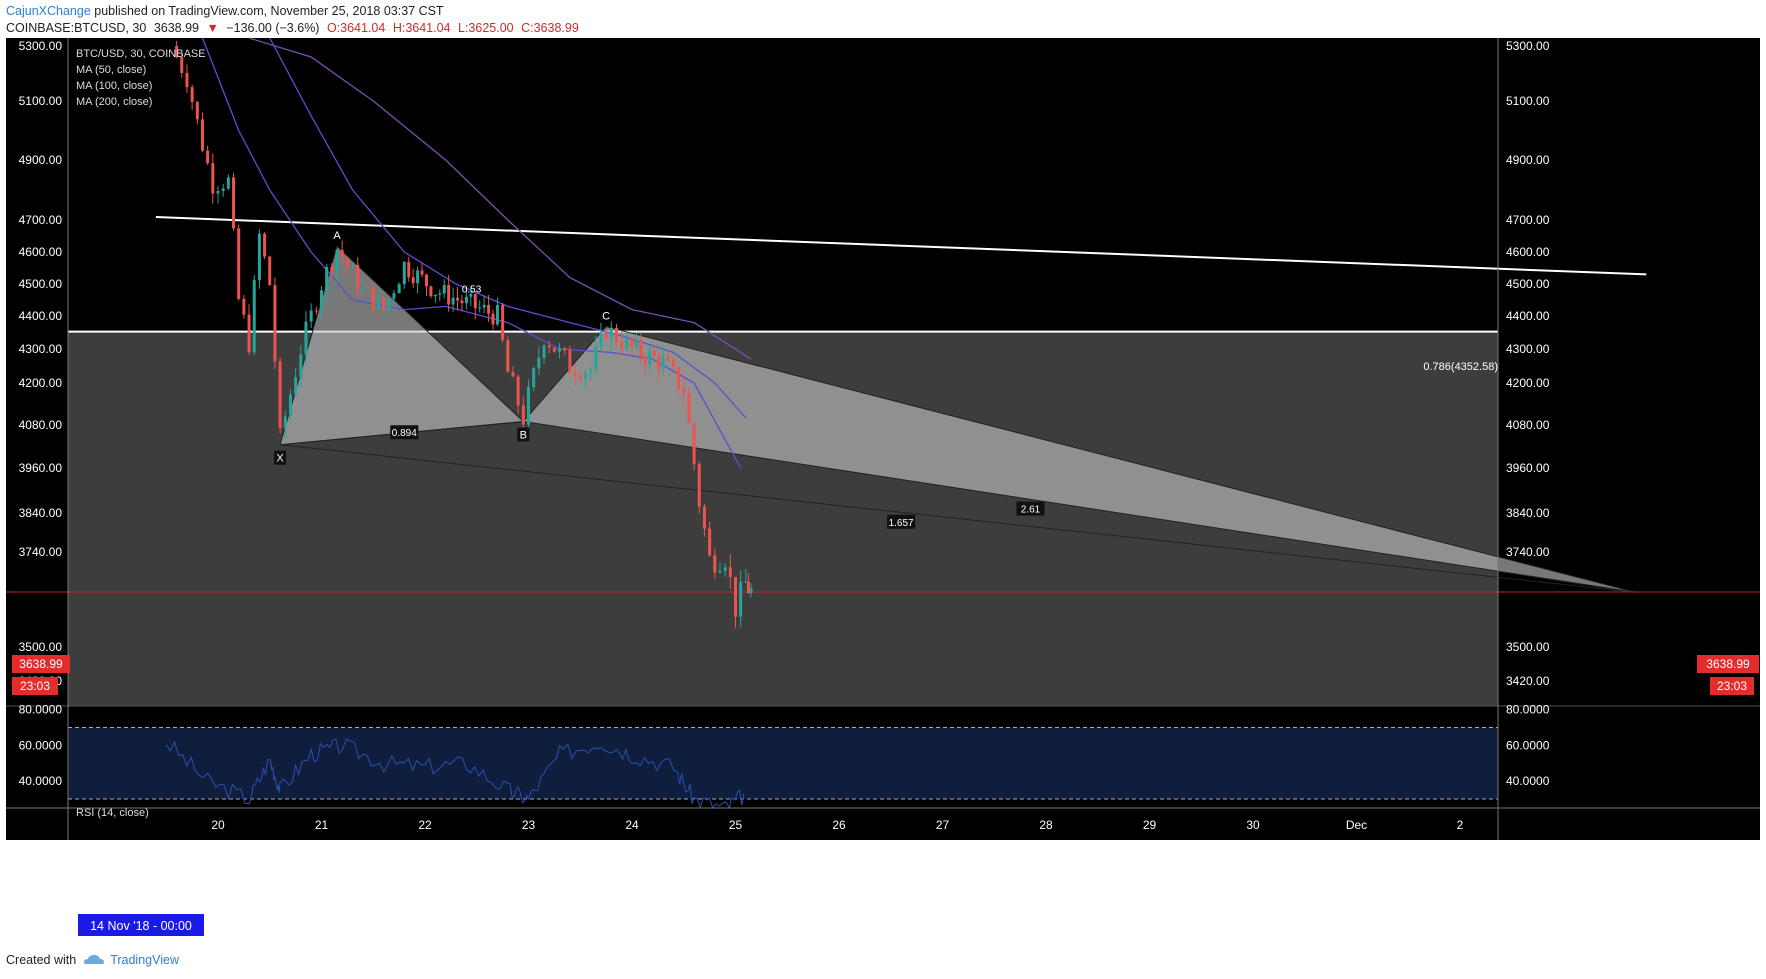 The width and height of the screenshot is (1766, 979). I want to click on right-price-tick: 4400.00, so click(1528, 316).